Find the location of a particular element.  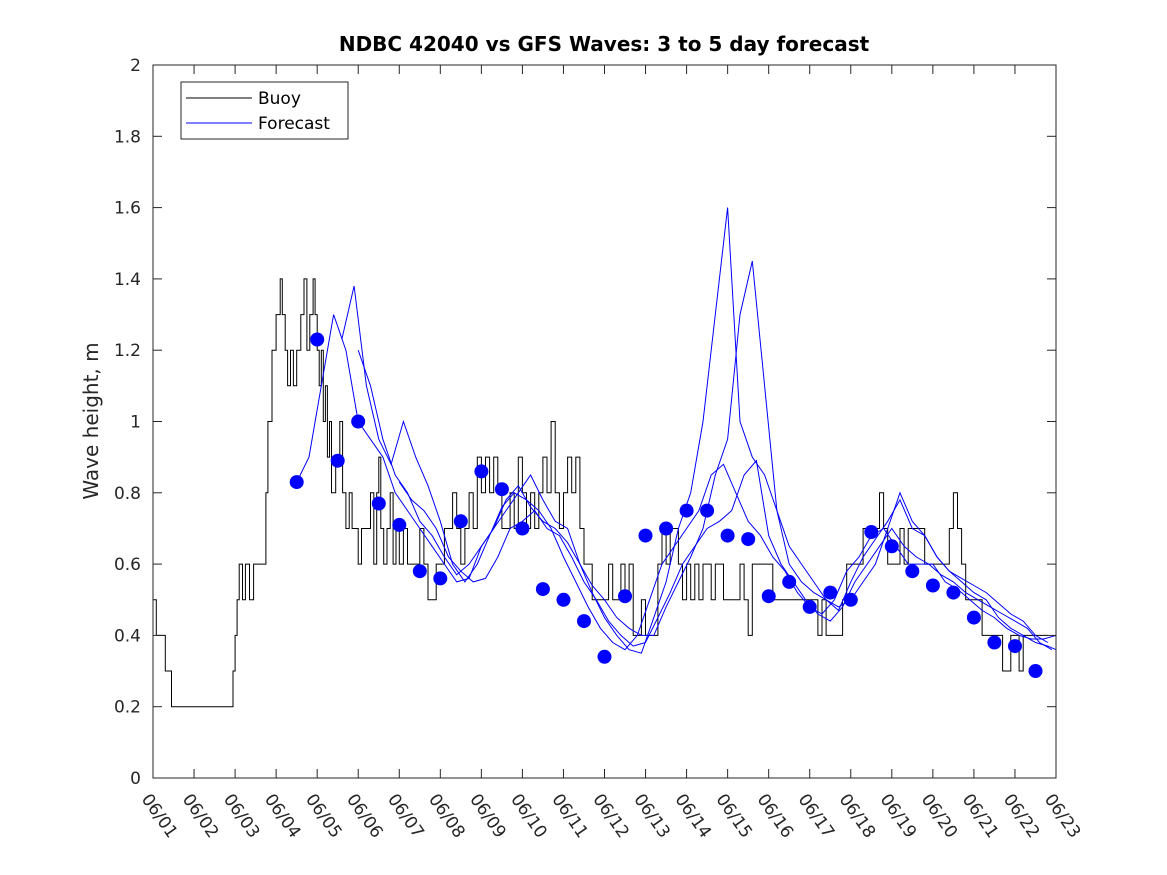

x-tick-label: 06/23 is located at coordinates (1062, 816).